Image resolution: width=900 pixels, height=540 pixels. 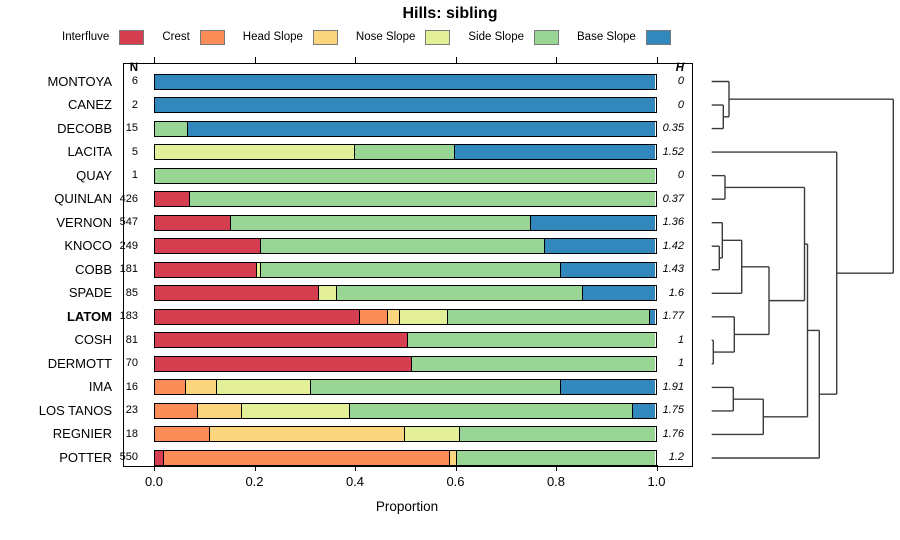 I want to click on bar-lacita, so click(x=405, y=152).